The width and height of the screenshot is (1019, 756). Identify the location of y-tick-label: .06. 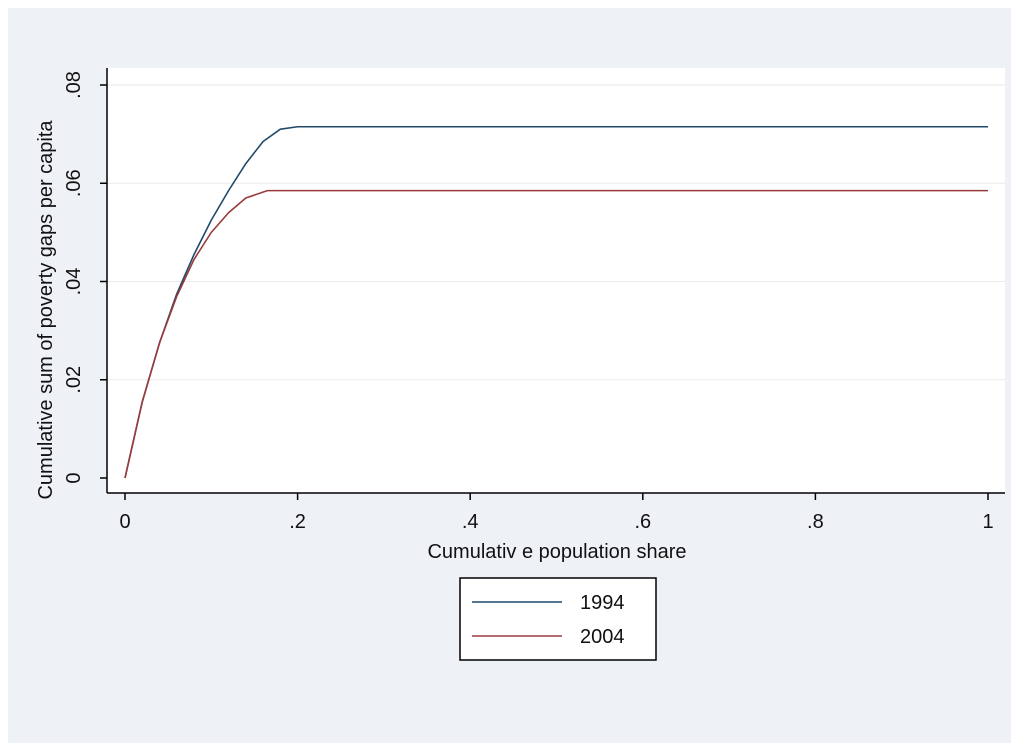
(74, 183).